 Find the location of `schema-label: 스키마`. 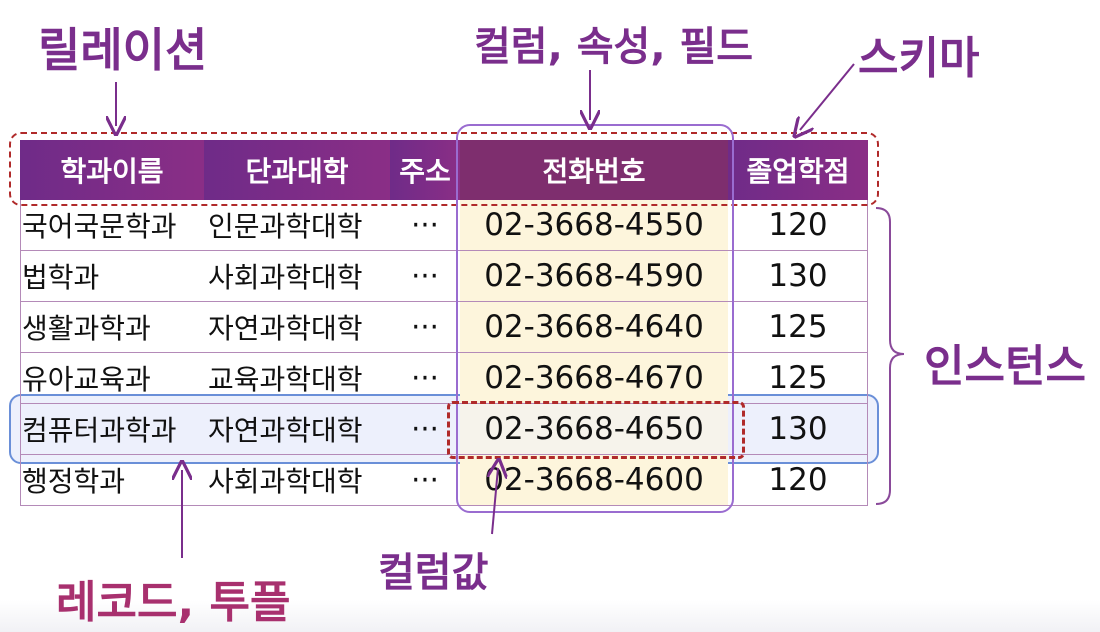

schema-label: 스키마 is located at coordinates (919, 58).